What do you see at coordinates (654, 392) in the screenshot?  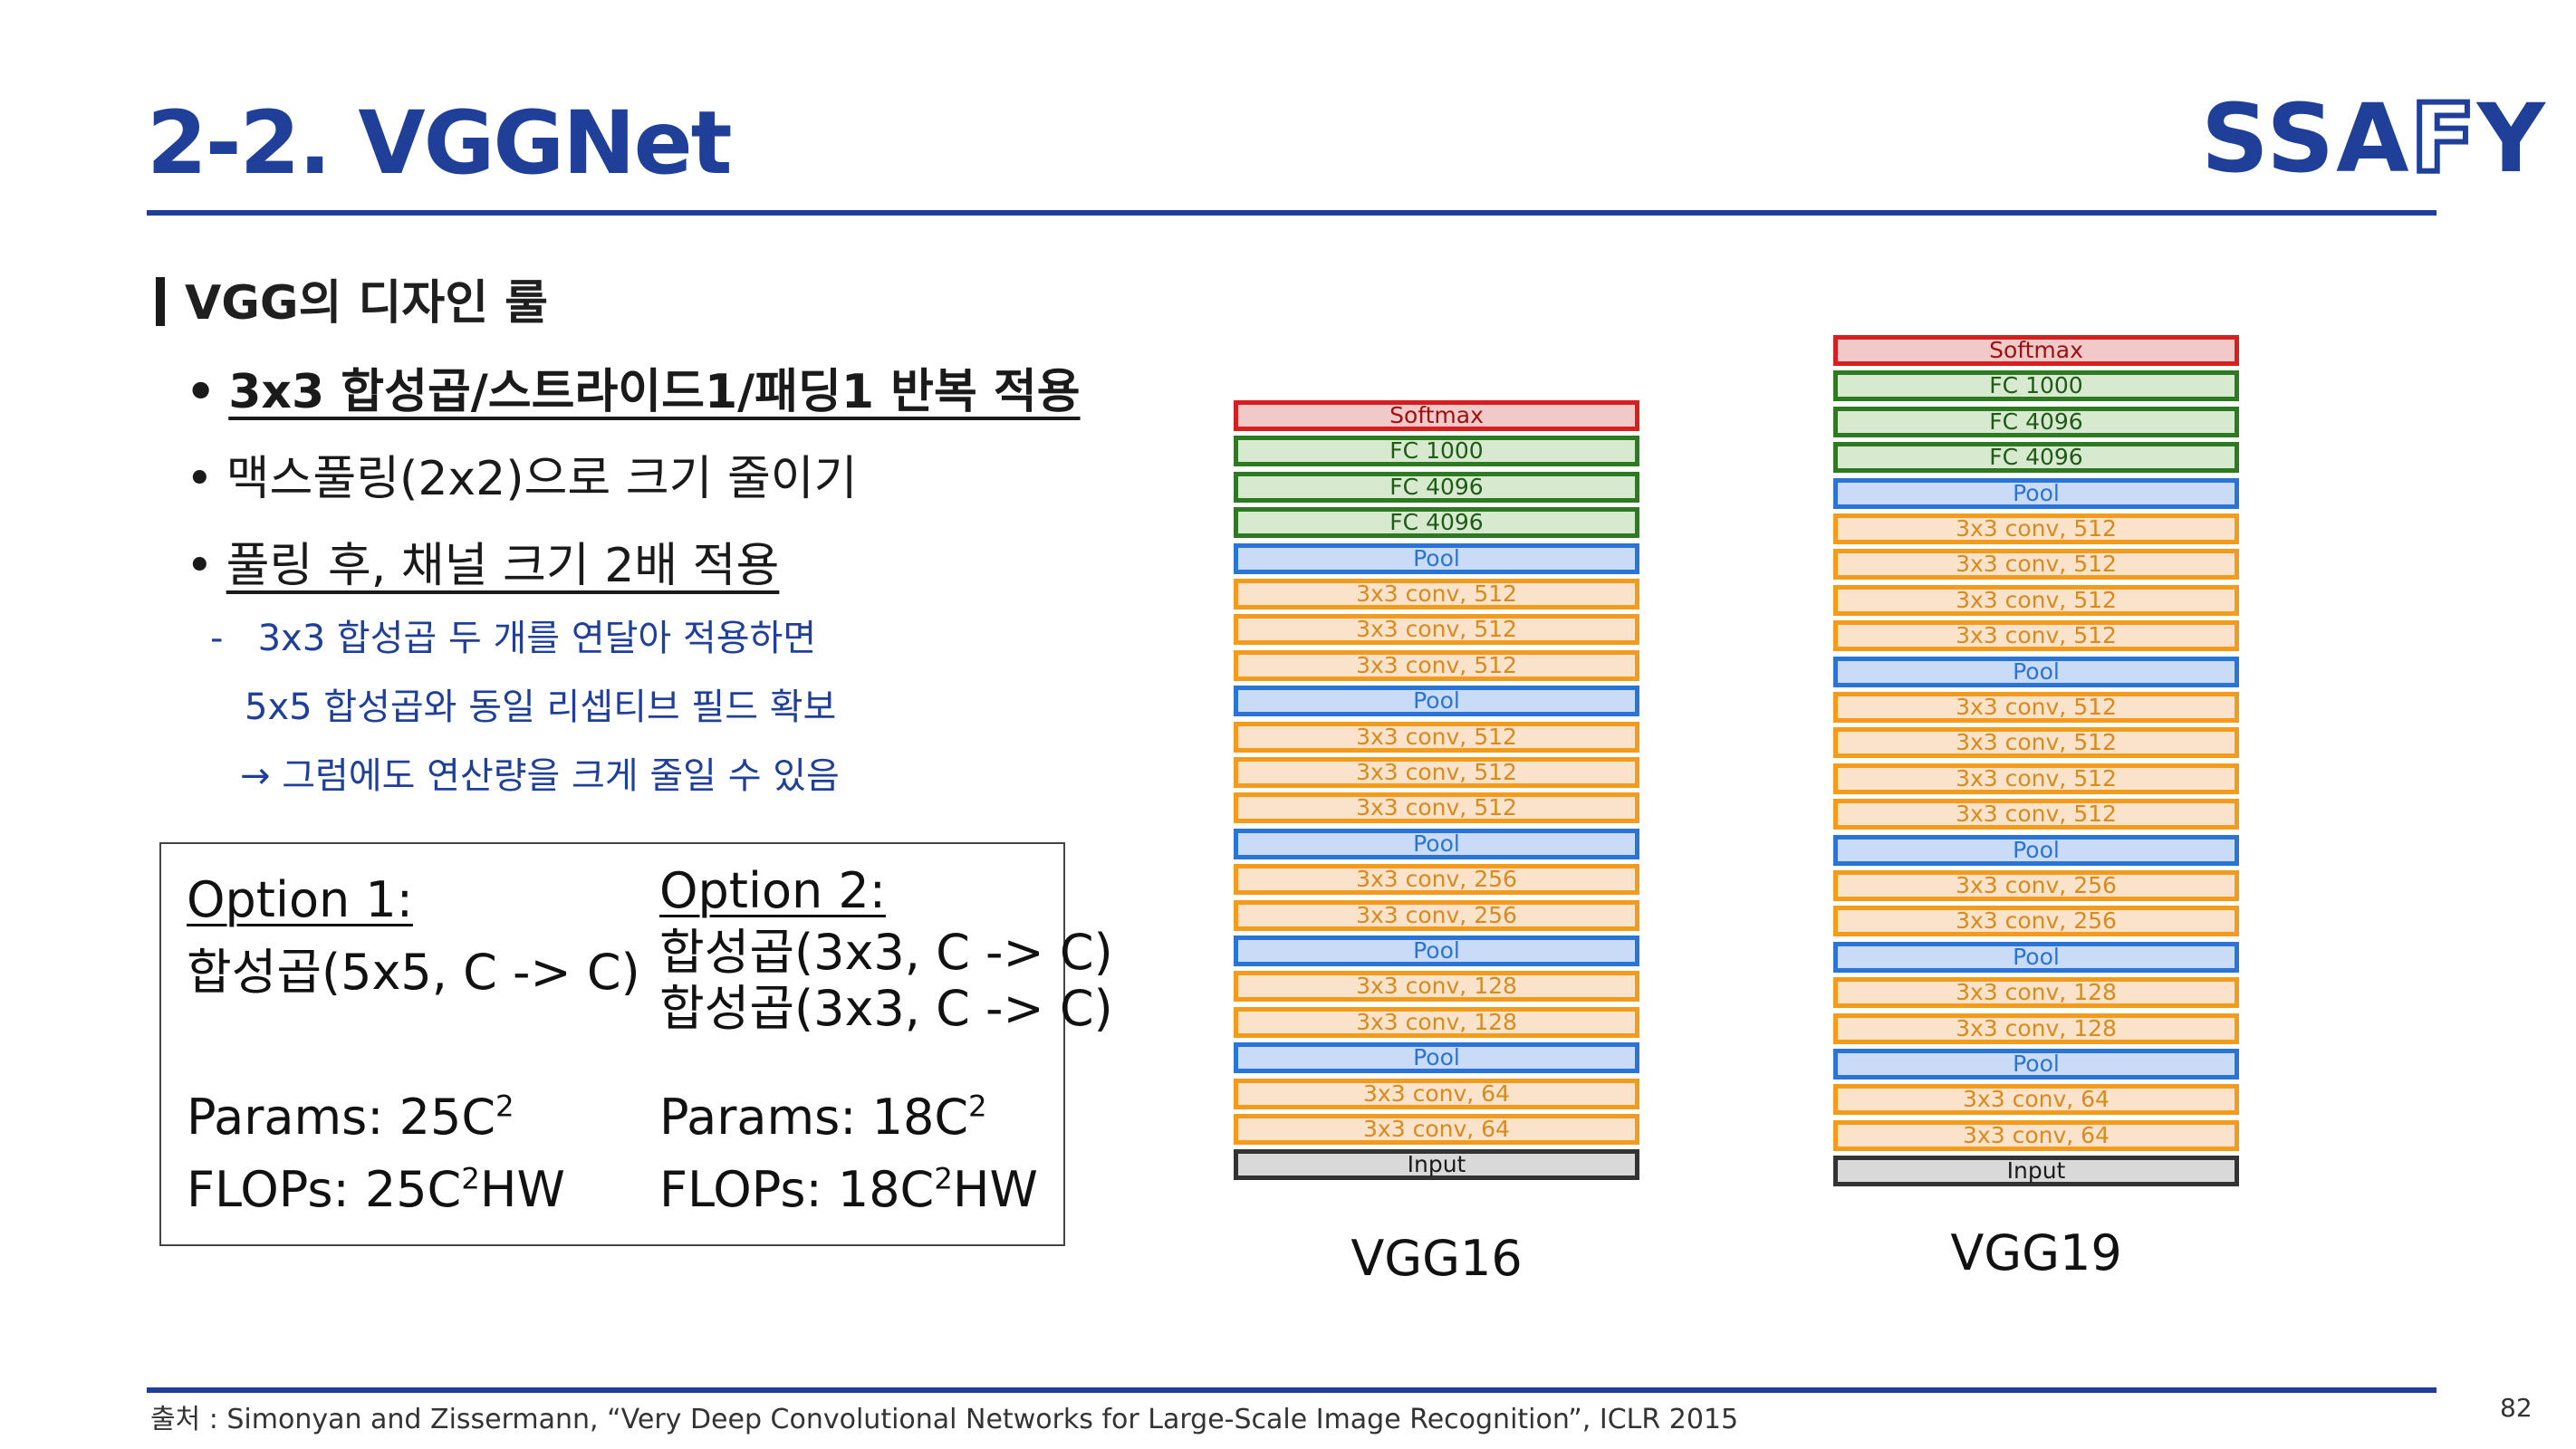 I see `bullet-text: 3x3 합성곱/스트라이드1/패딩1 반복 적용` at bounding box center [654, 392].